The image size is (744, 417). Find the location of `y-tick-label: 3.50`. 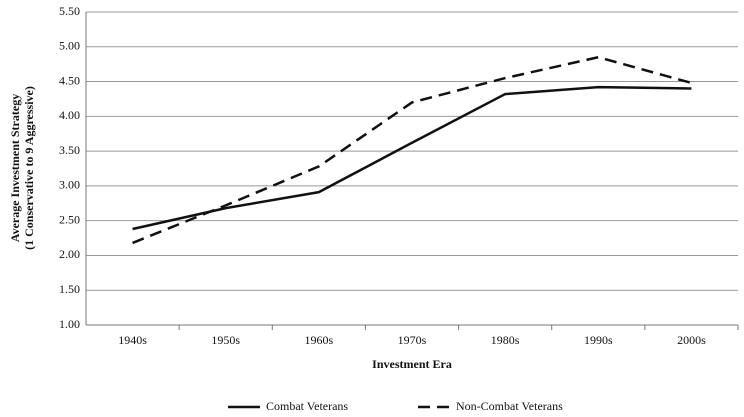

y-tick-label: 3.50 is located at coordinates (69, 150).